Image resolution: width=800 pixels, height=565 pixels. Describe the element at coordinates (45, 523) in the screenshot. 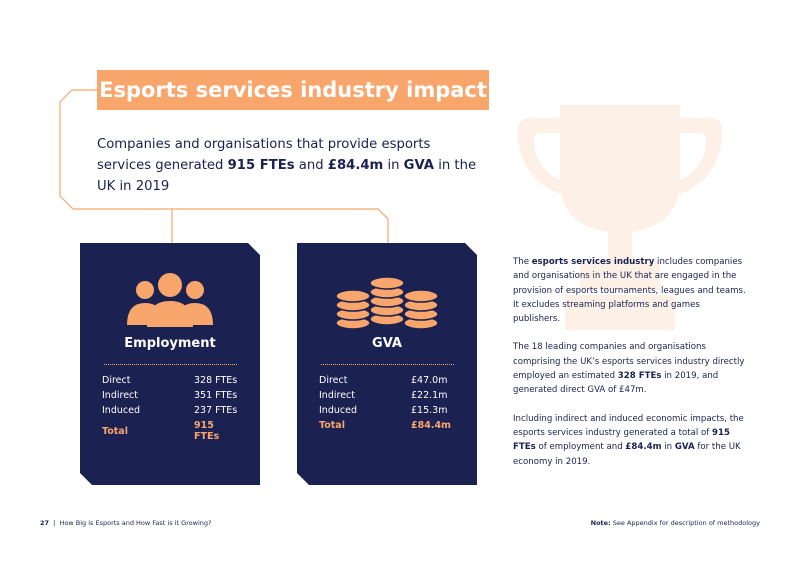

I see `page-number: 27` at that location.